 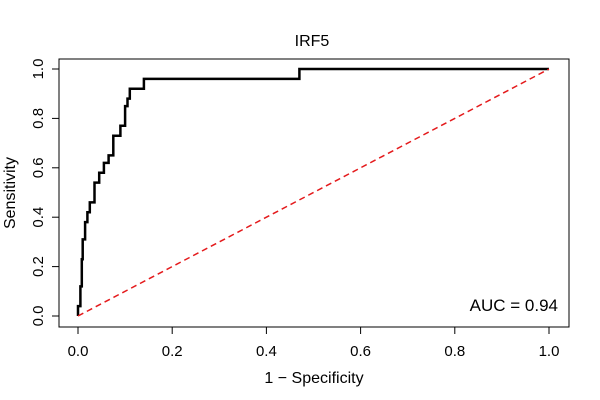 What do you see at coordinates (38, 217) in the screenshot?
I see `y-tick-label: 0.4` at bounding box center [38, 217].